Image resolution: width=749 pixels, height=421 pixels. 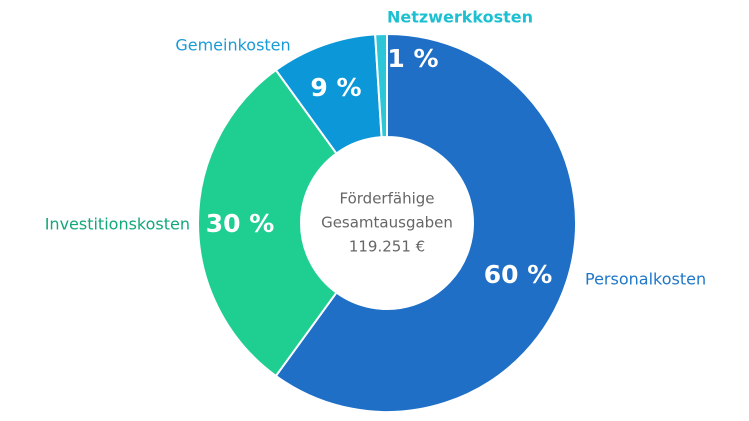 I want to click on value-label: 1 %, so click(x=412, y=58).